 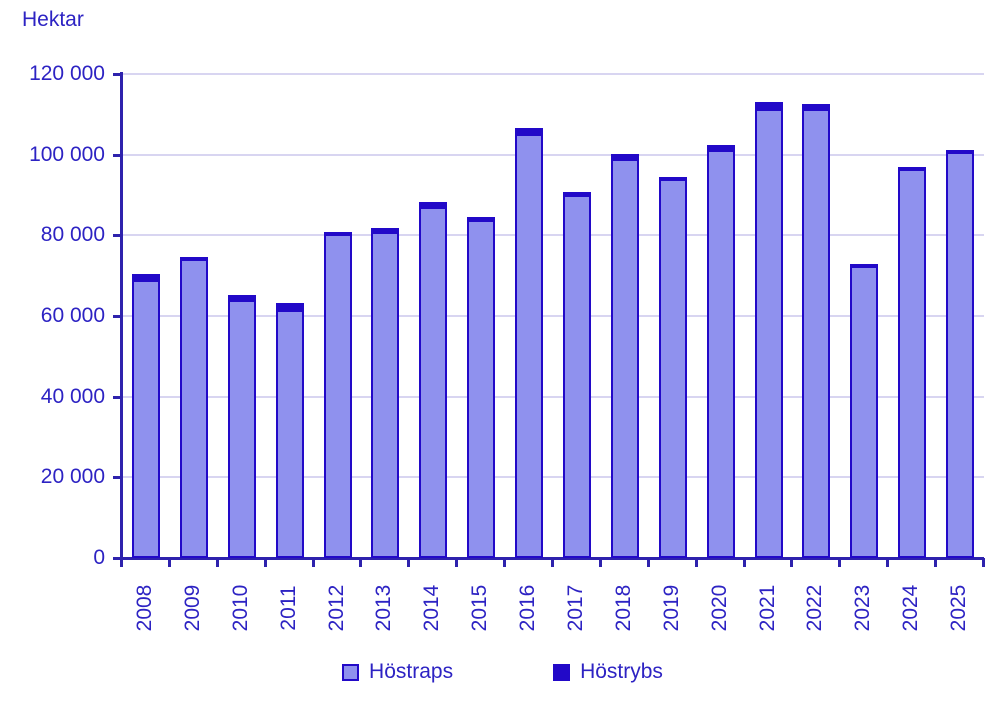 What do you see at coordinates (502, 672) in the screenshot?
I see `chart-legend: Höstraps Höstrybs` at bounding box center [502, 672].